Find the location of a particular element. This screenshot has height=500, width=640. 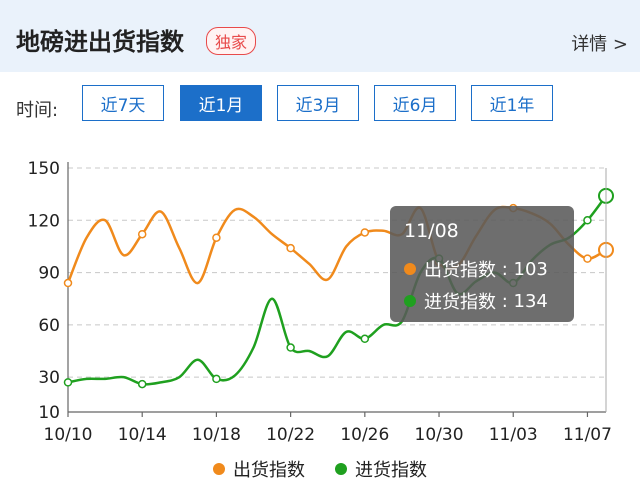

legend-item-in: 进货指数 is located at coordinates (381, 469).